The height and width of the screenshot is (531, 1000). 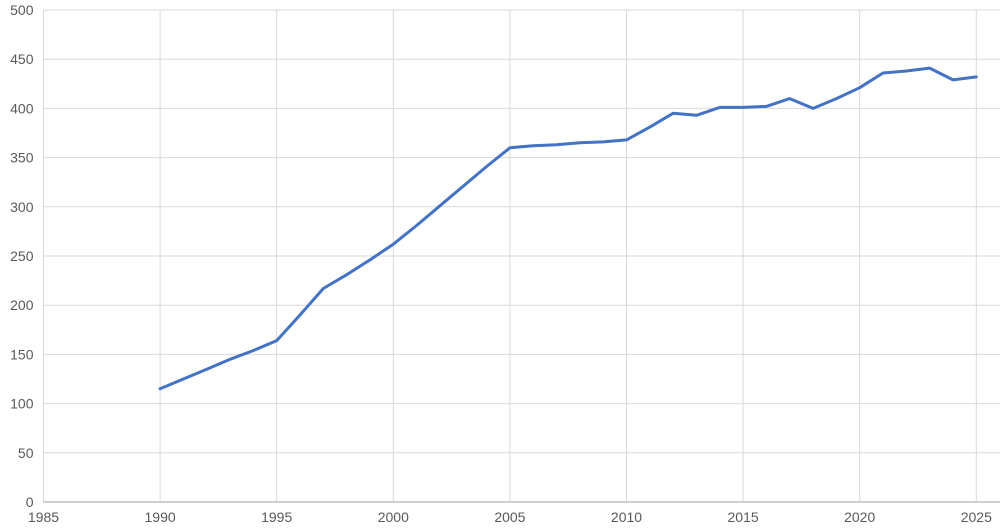 What do you see at coordinates (22, 108) in the screenshot?
I see `y-axis-tick-label: 400` at bounding box center [22, 108].